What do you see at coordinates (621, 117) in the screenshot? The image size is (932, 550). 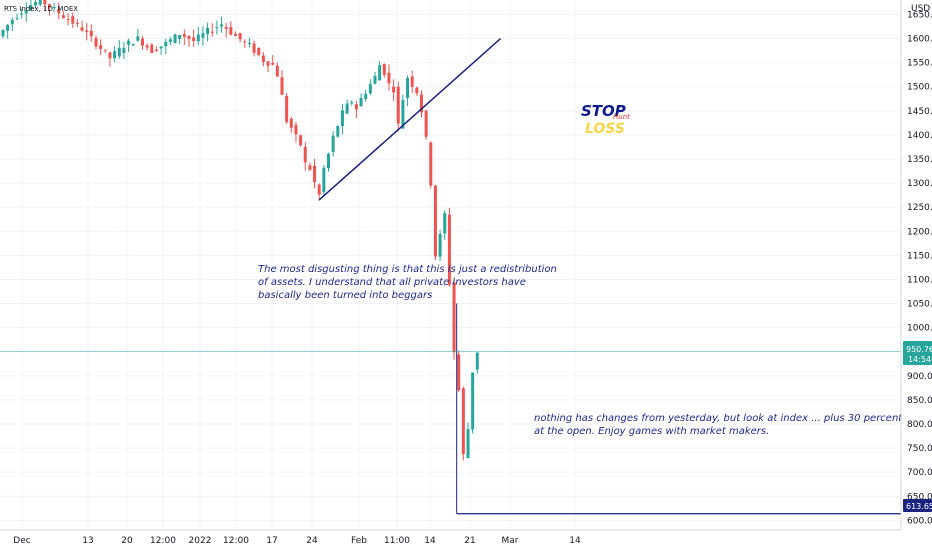 I see `hunt-annotation: Hunt` at bounding box center [621, 117].